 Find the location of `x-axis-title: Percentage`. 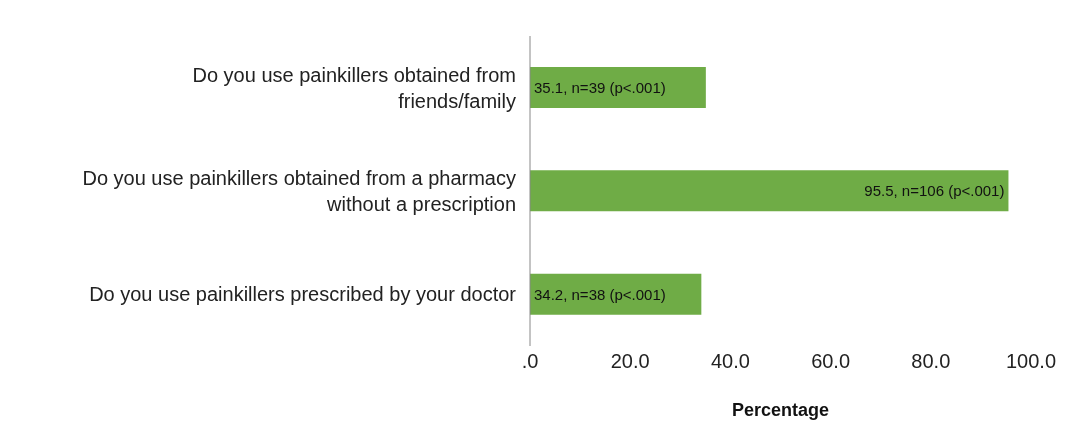

x-axis-title: Percentage is located at coordinates (780, 410).